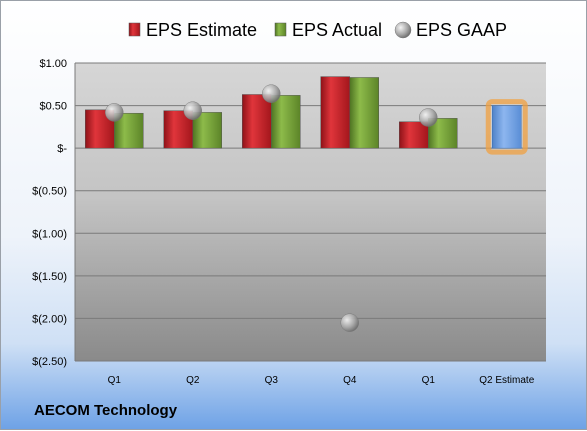  Describe the element at coordinates (350, 380) in the screenshot. I see `x-tick-label: Q4` at that location.